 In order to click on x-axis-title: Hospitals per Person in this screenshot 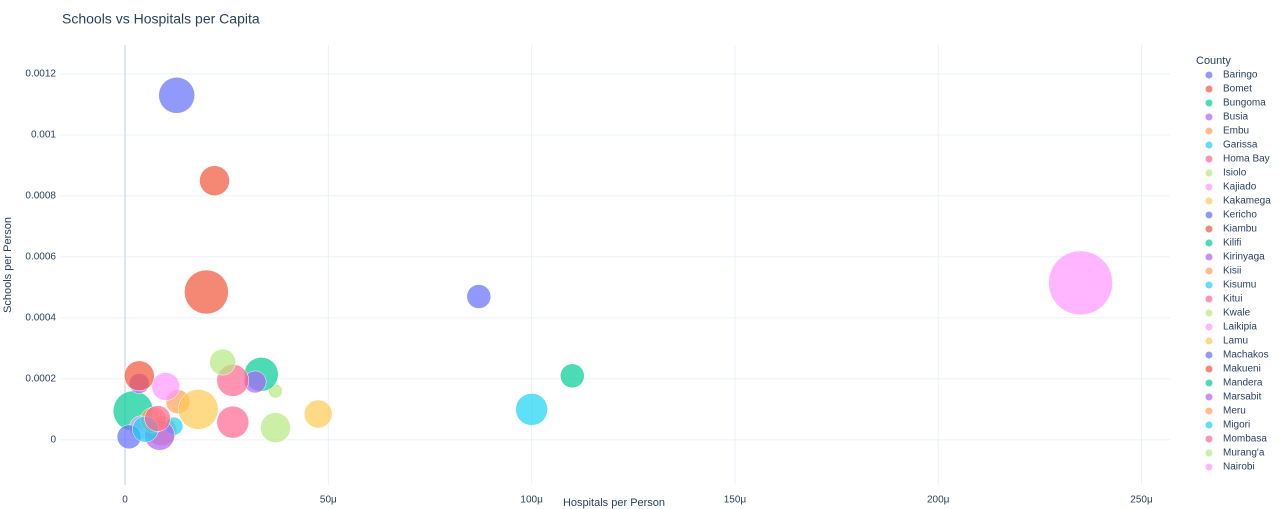, I will do `click(614, 503)`.